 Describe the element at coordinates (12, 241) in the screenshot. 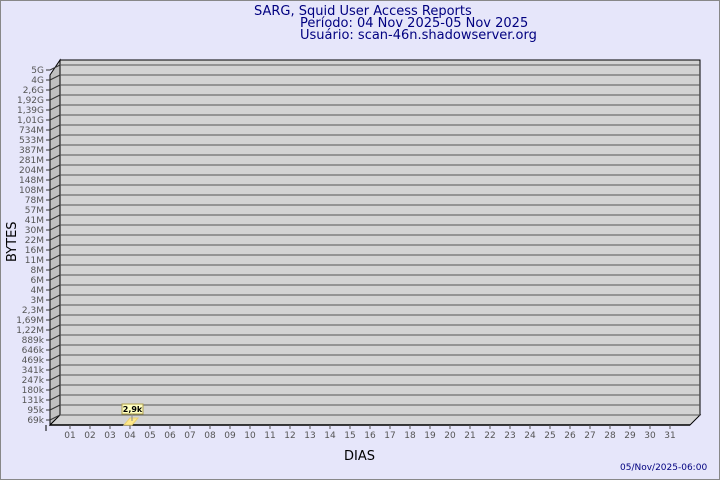

I see `y-axis-label: BYTES` at that location.